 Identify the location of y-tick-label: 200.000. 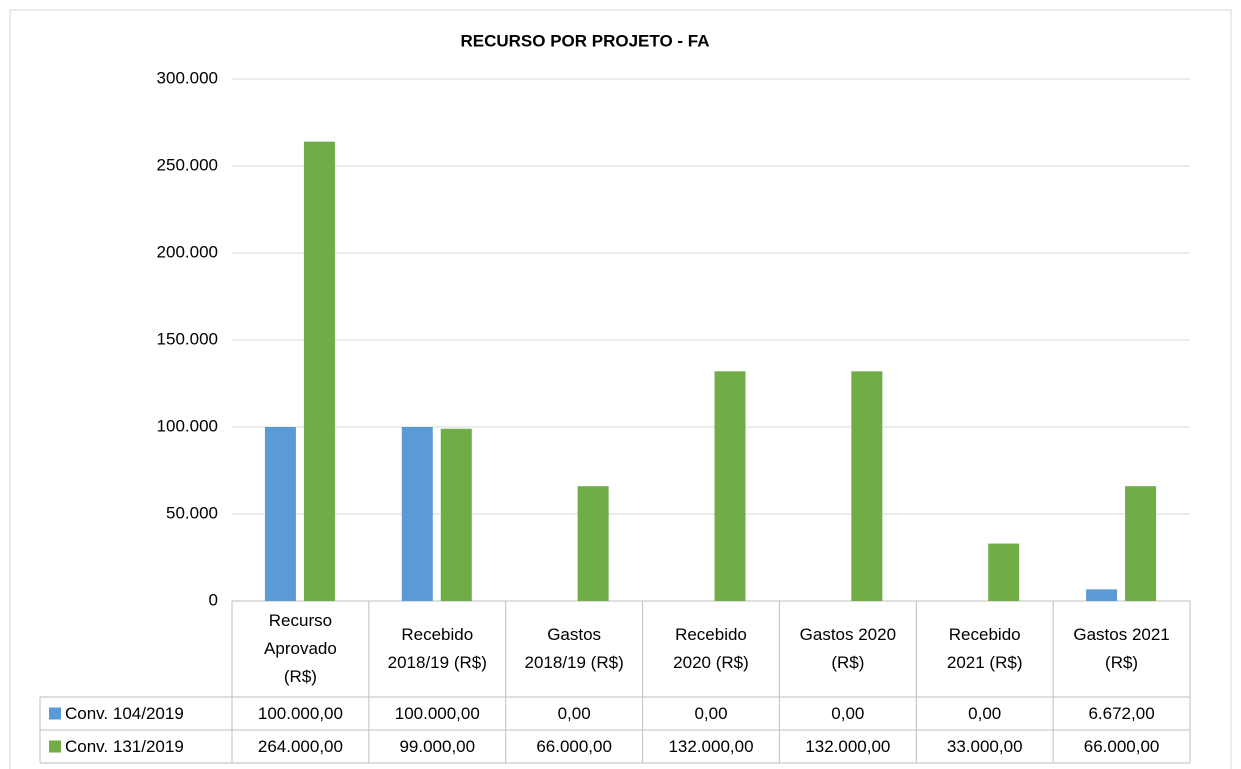
(187, 251).